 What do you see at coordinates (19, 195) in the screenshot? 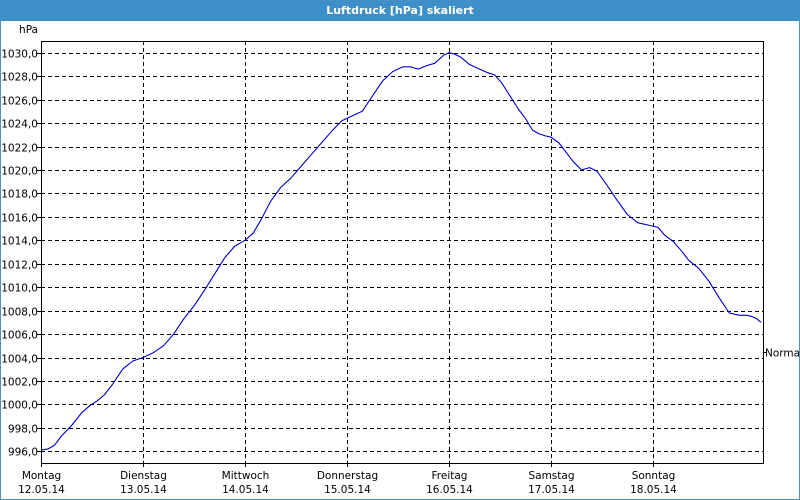
I see `y-tick-label: 1018,0` at bounding box center [19, 195].